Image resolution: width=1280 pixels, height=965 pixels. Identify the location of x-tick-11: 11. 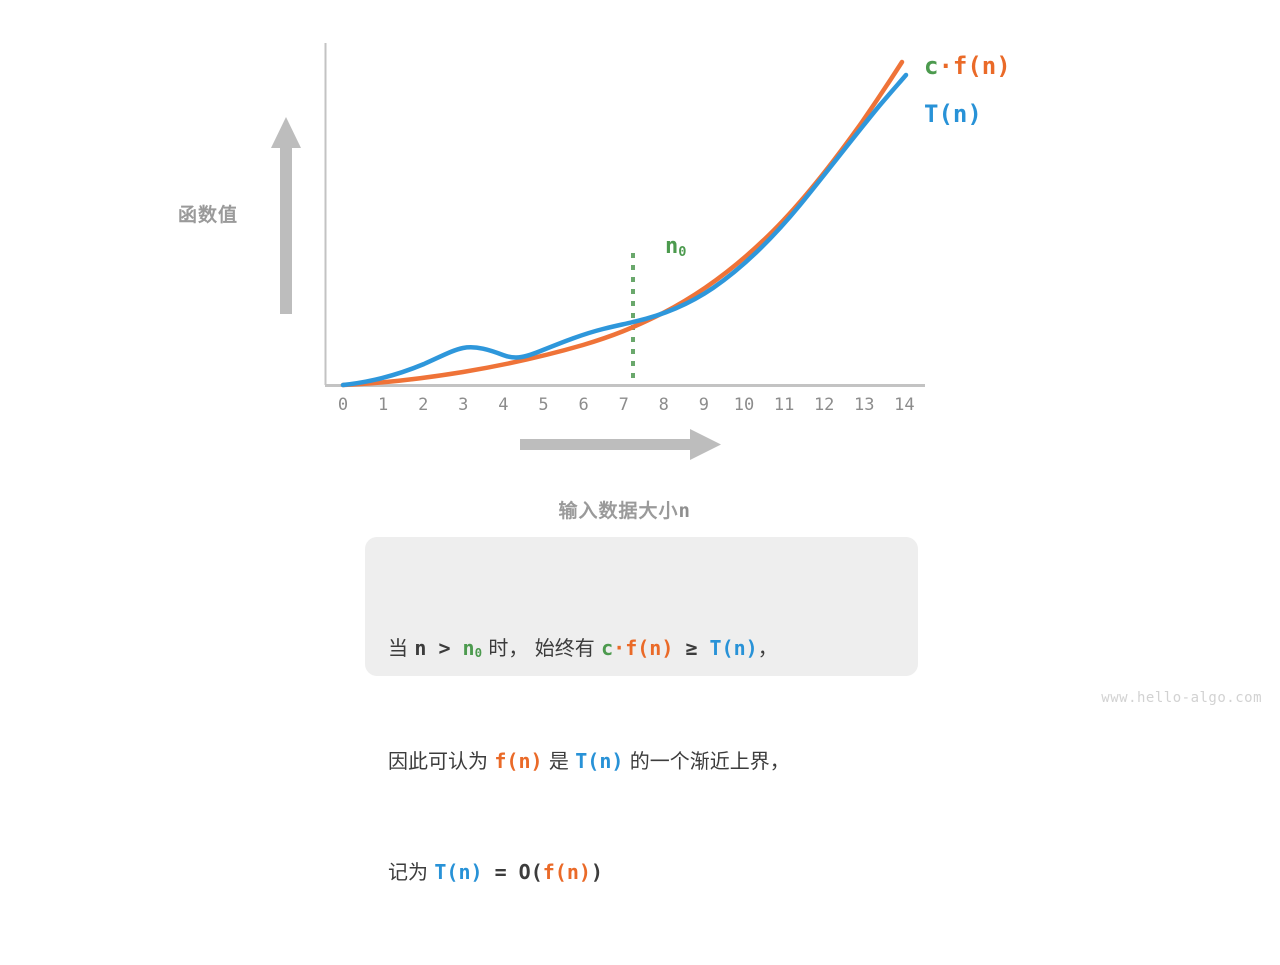
(784, 405).